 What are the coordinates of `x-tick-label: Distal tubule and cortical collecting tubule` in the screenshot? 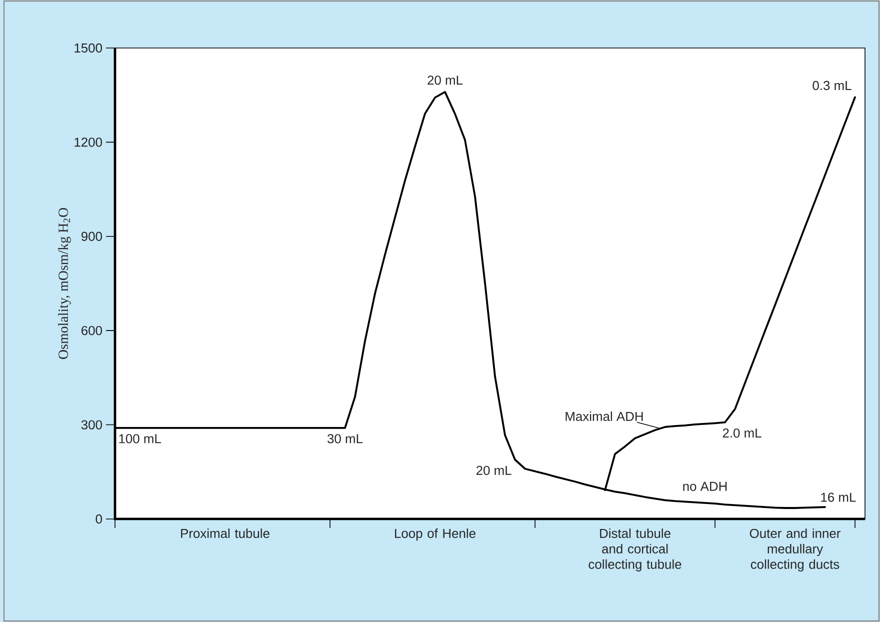 It's located at (635, 550).